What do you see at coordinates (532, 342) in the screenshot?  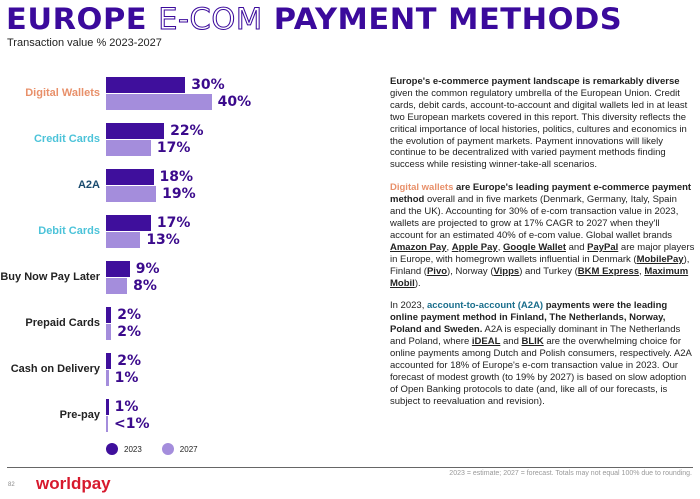 I see `text-segment: BLIK` at bounding box center [532, 342].